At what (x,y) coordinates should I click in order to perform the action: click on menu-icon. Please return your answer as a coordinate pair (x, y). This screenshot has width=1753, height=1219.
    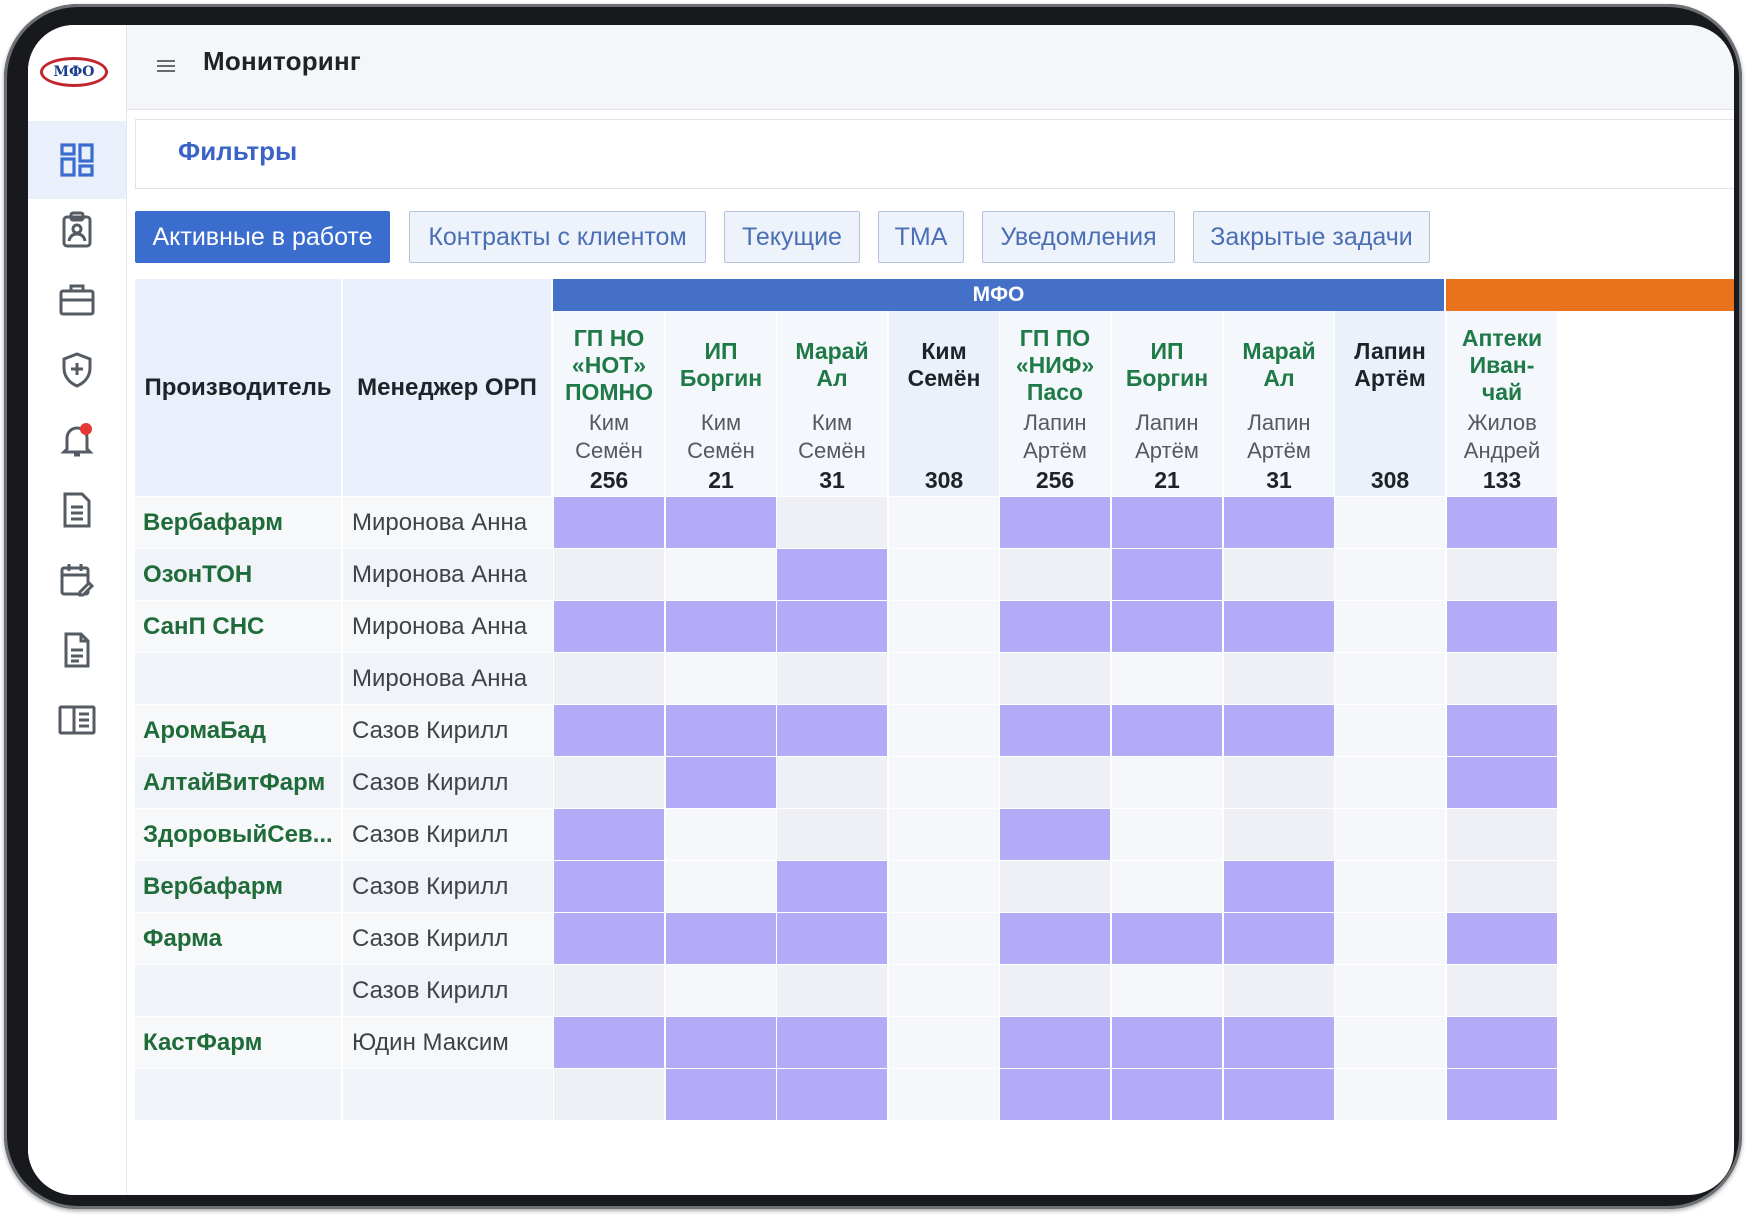
    Looking at the image, I should click on (166, 66).